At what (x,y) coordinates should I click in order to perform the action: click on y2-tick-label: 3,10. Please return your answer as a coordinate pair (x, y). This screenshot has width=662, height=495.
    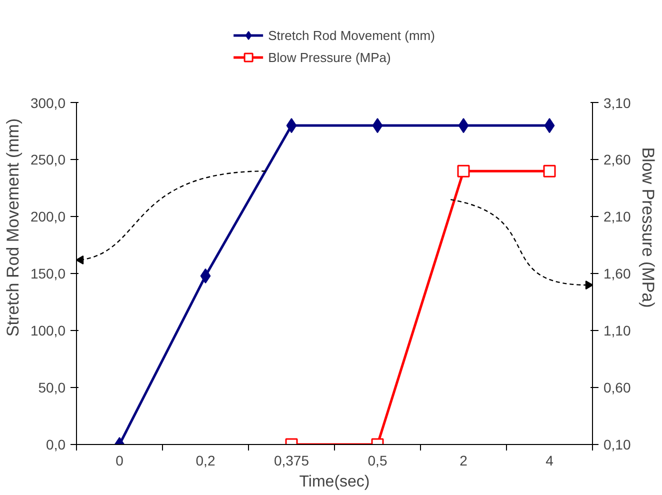
    Looking at the image, I should click on (617, 102).